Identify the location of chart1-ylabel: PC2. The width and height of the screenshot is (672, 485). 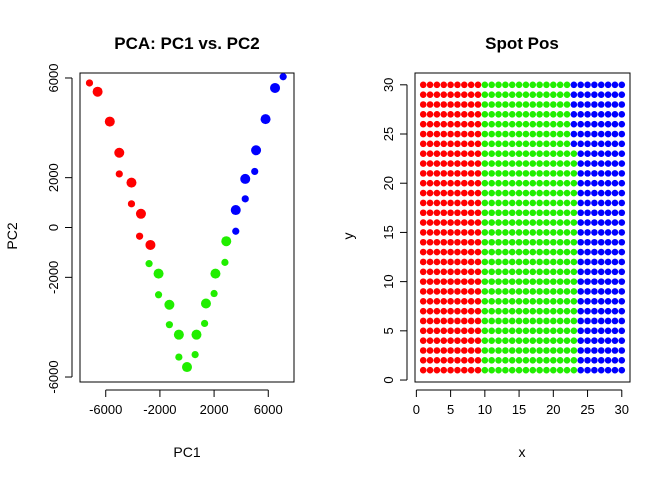
(12, 235).